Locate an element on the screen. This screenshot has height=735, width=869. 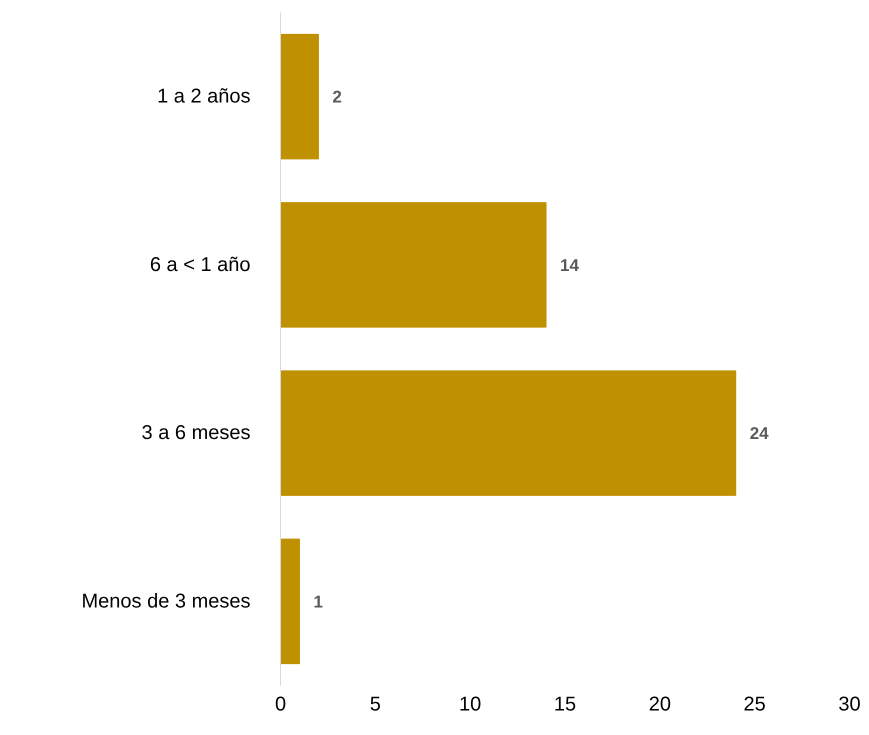
data-label: 14 is located at coordinates (570, 265).